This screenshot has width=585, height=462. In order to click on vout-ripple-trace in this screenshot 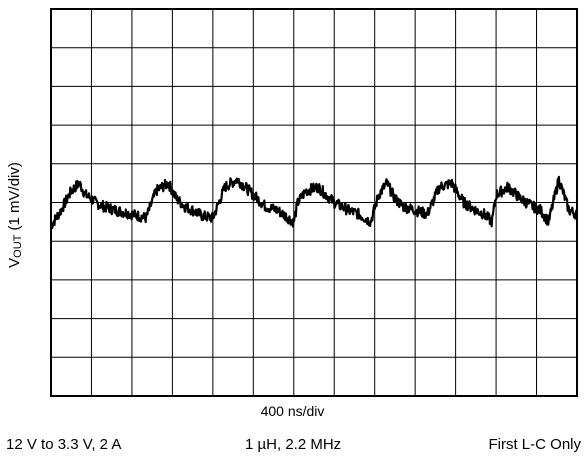, I will do `click(313, 202)`.